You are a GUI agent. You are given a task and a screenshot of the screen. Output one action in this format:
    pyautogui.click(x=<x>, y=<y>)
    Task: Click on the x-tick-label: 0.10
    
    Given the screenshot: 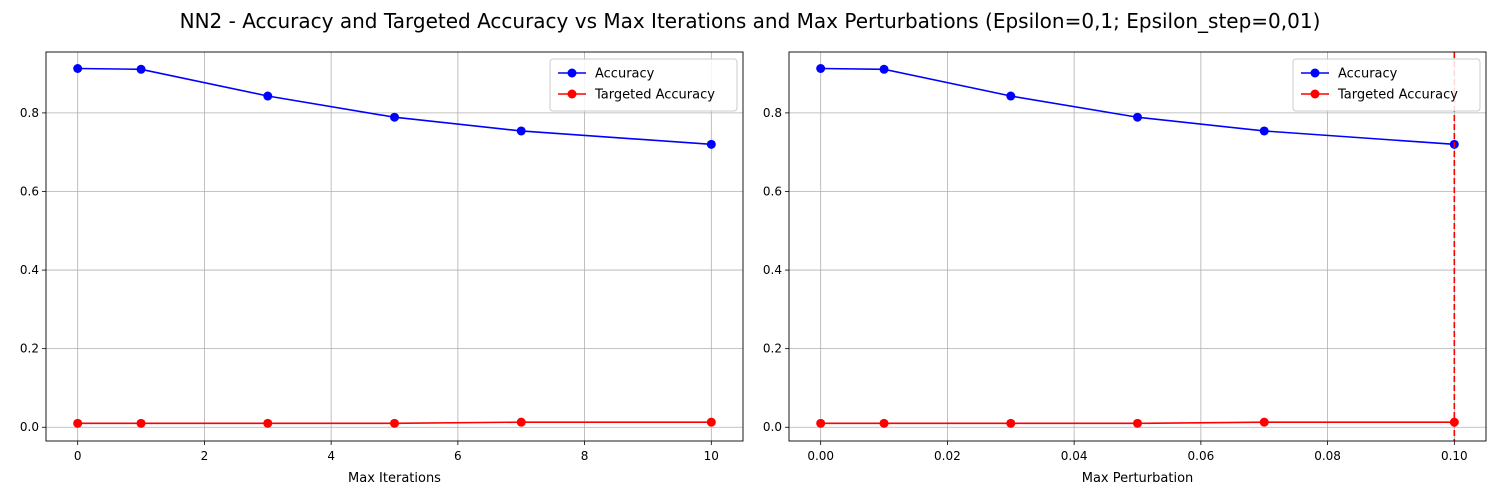 What is the action you would take?
    pyautogui.click(x=1454, y=456)
    